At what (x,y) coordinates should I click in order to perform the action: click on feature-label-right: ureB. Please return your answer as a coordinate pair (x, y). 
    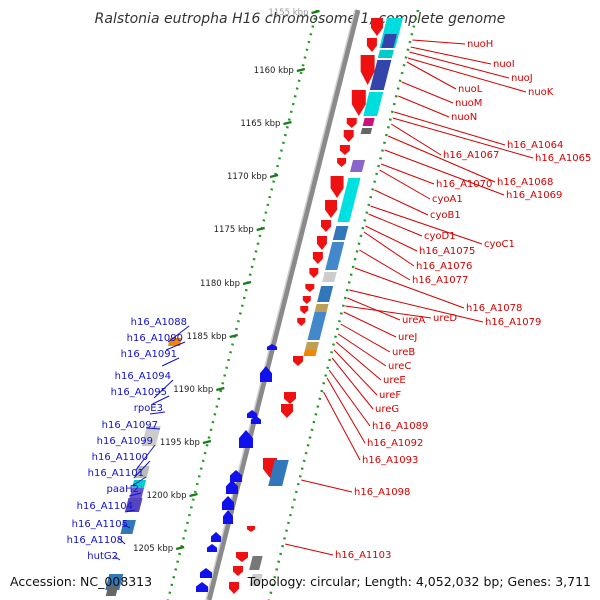
    Looking at the image, I should click on (403, 352).